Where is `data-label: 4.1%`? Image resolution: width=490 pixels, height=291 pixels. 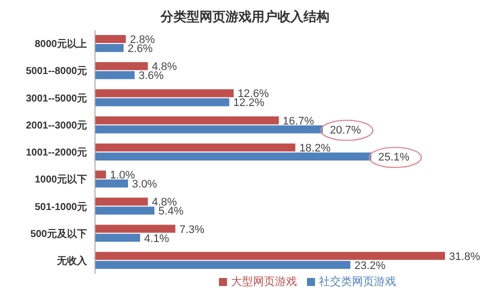
data-label: 4.1% is located at coordinates (157, 238).